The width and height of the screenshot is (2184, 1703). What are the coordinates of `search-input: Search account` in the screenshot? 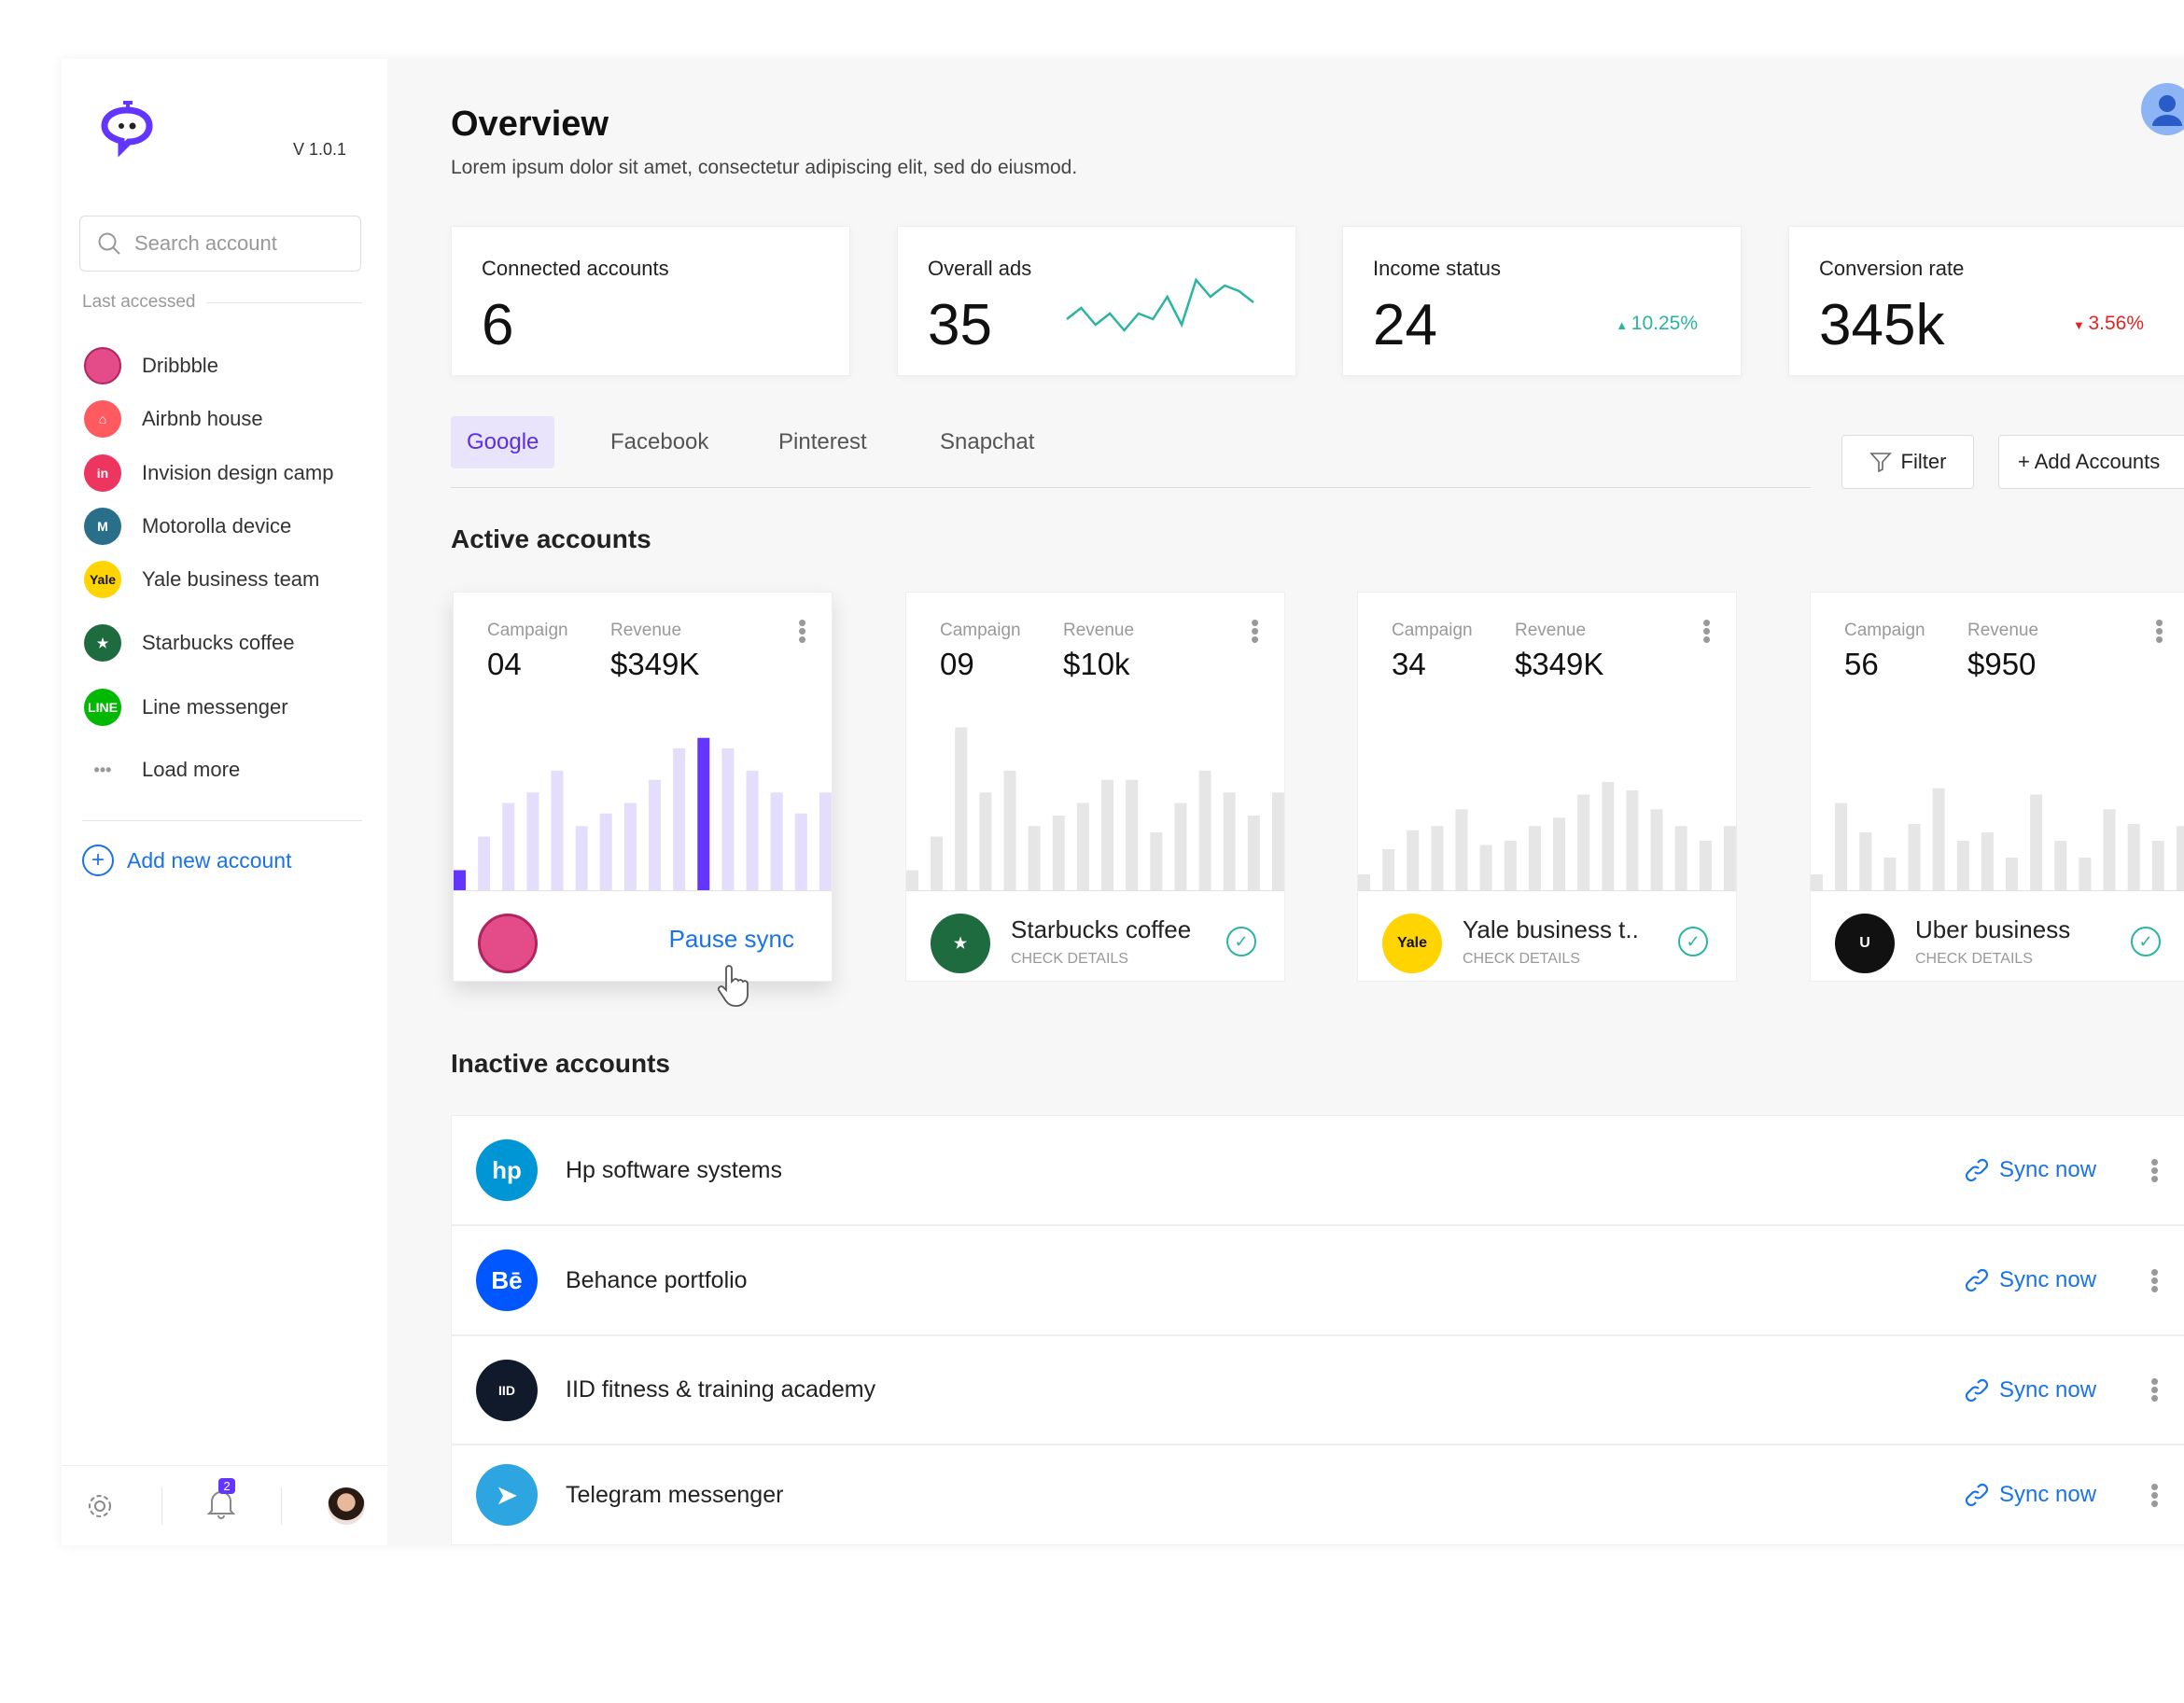 It's located at (220, 244).